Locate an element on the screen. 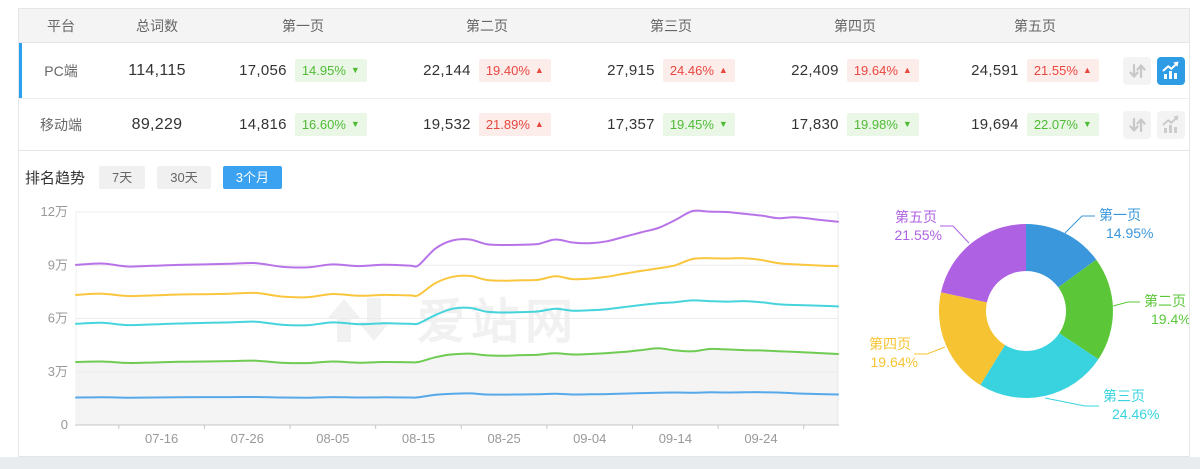  donut-slice-第二页 is located at coordinates (1085, 309).